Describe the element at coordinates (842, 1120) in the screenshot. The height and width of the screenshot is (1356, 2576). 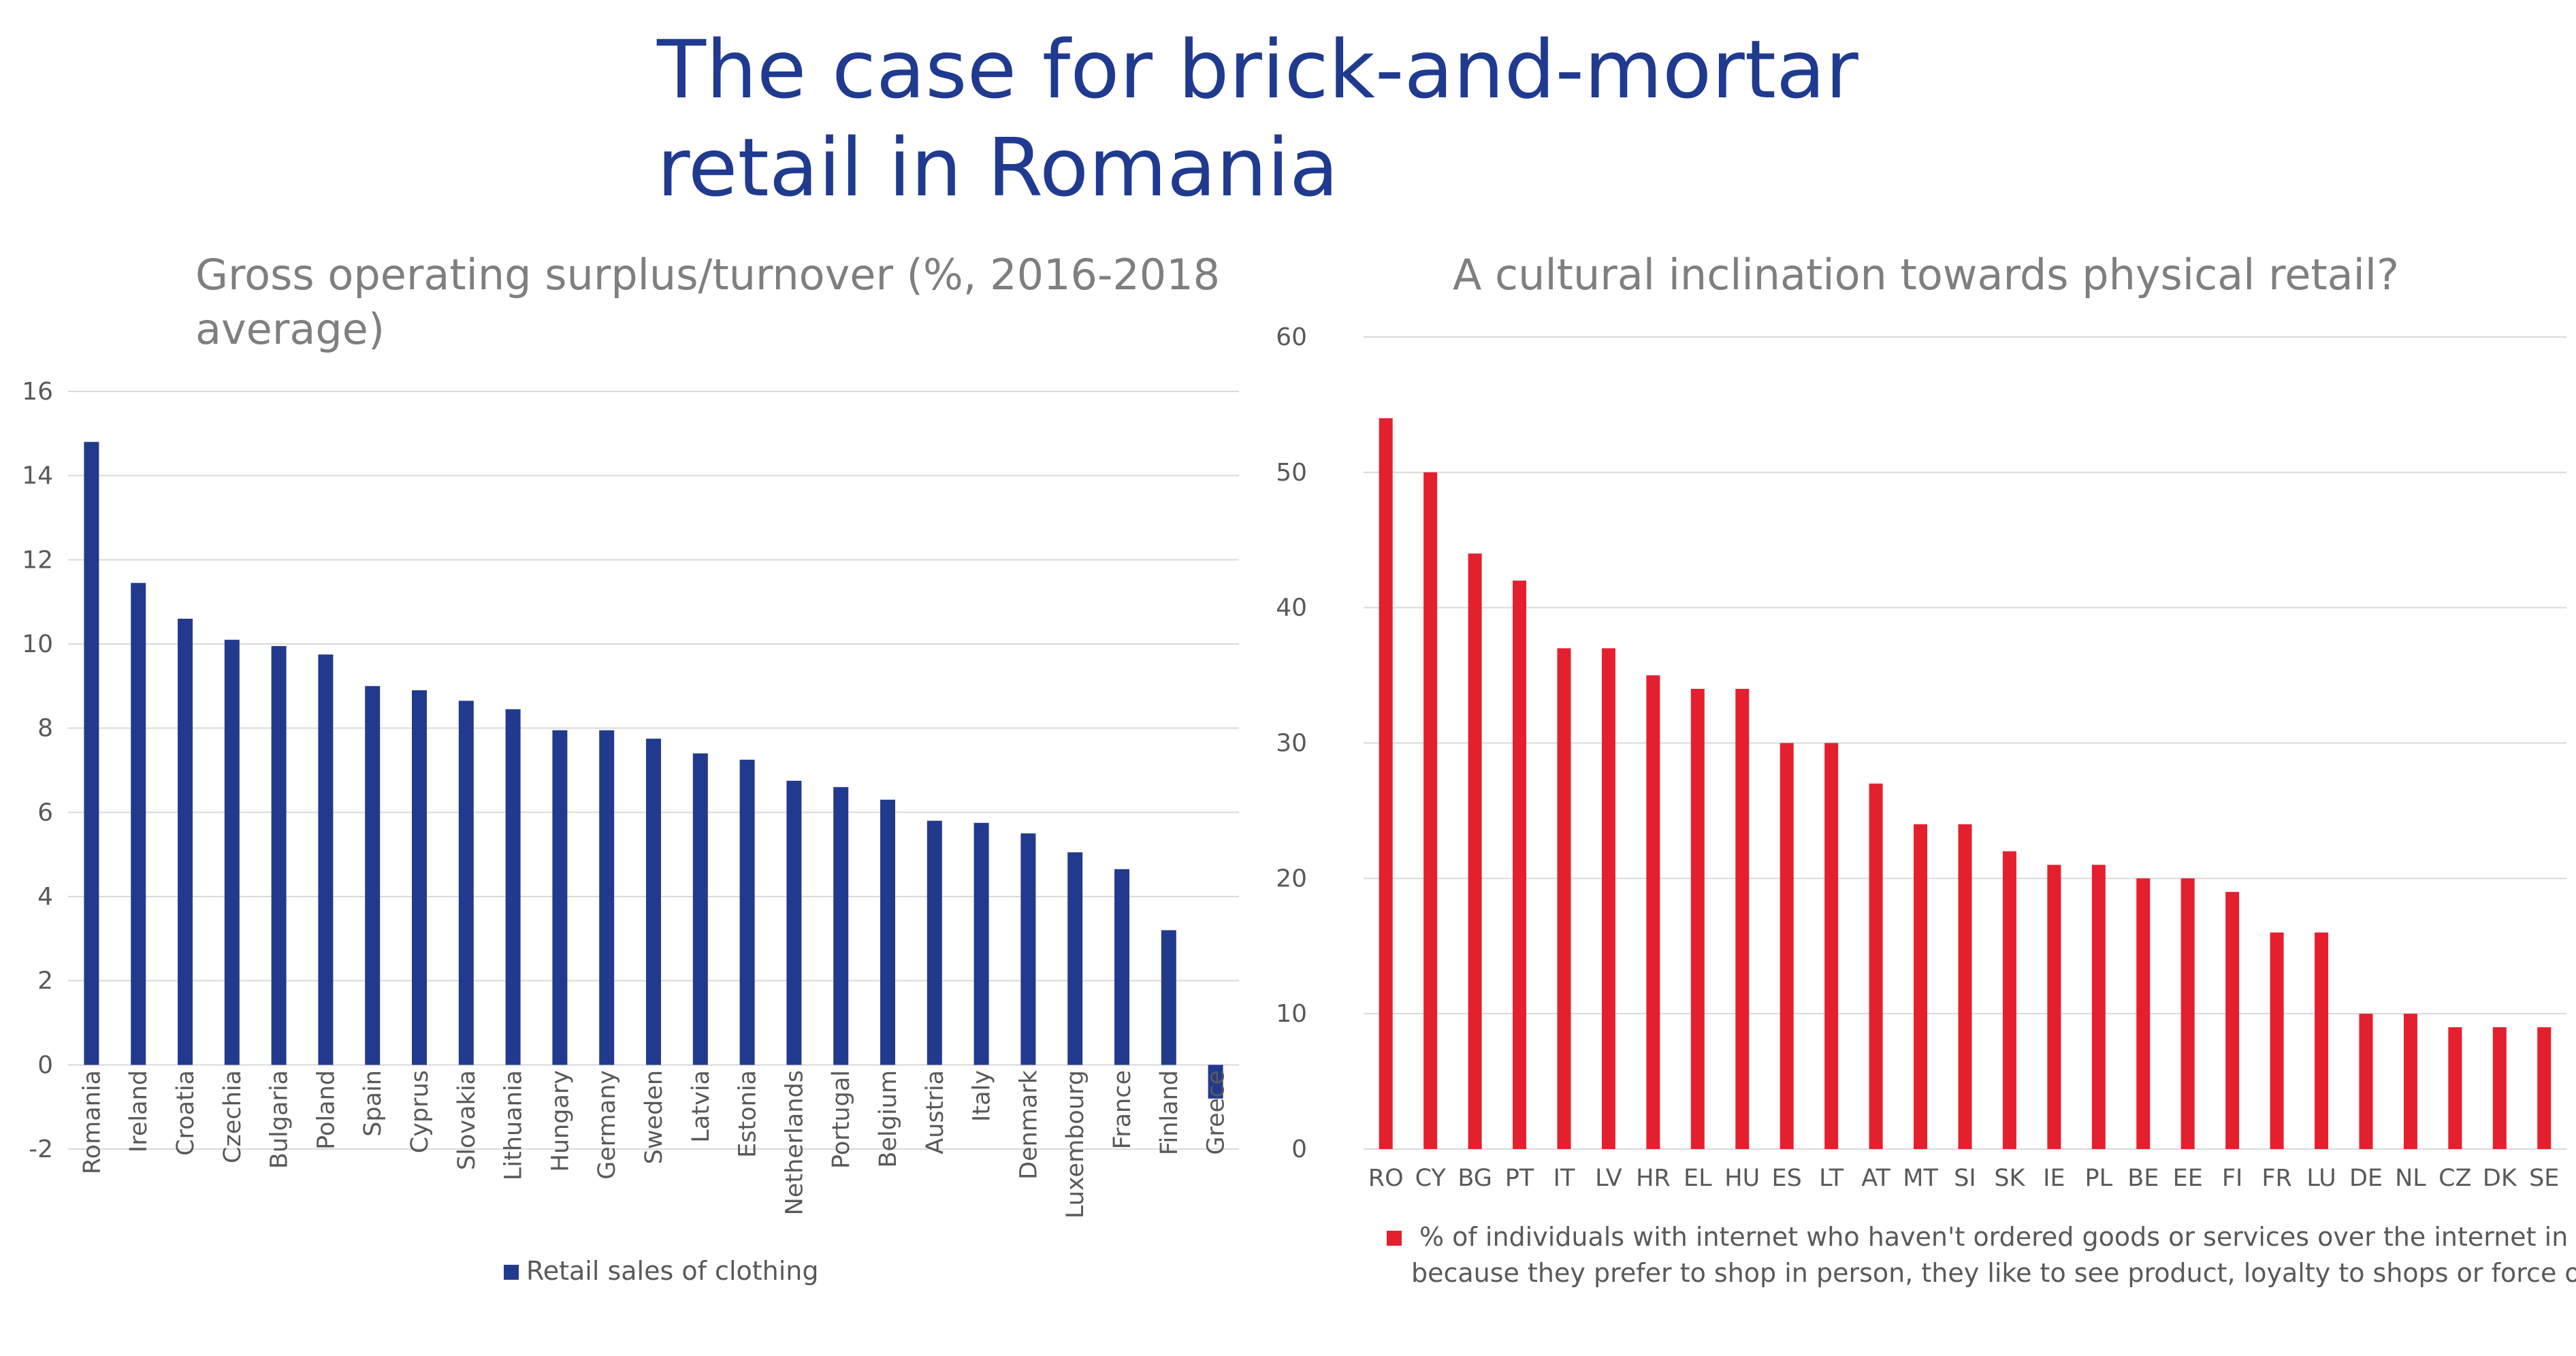
I see `x-category-label: Portugal` at that location.